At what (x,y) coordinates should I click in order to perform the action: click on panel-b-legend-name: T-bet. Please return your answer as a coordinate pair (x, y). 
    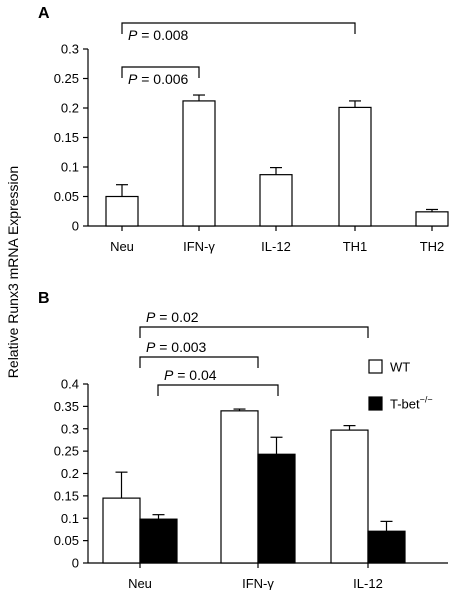
    Looking at the image, I should click on (405, 404).